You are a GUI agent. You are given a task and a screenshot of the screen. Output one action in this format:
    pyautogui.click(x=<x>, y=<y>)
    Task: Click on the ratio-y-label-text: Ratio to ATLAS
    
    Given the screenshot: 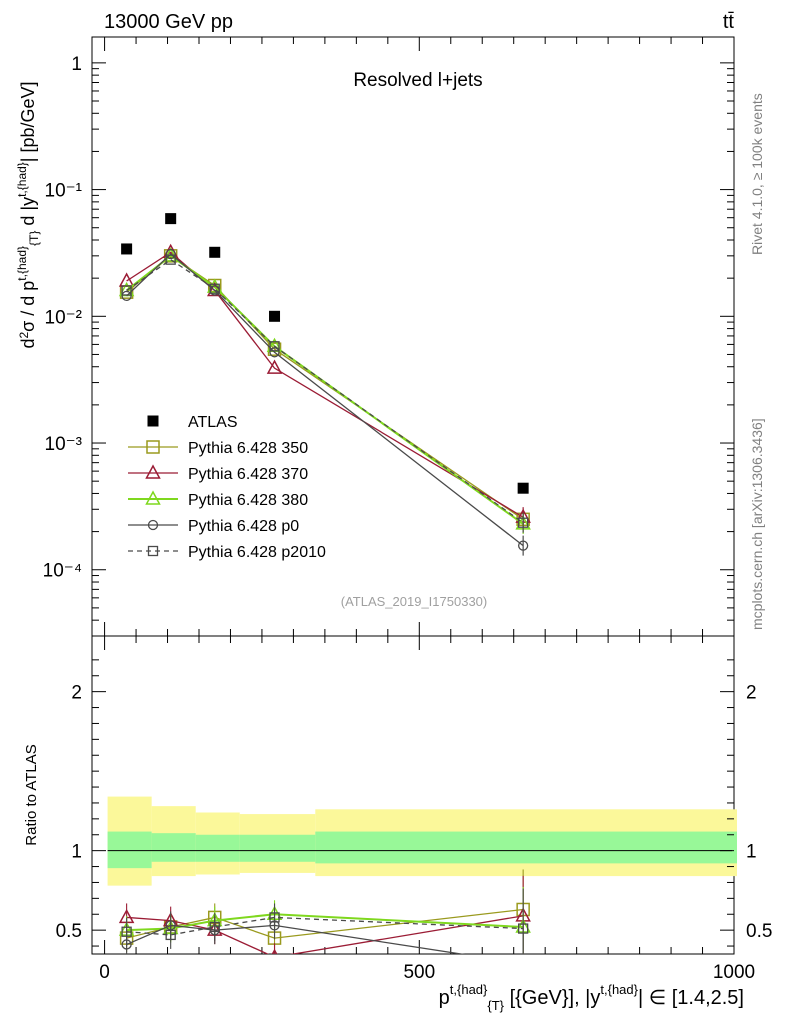 What is the action you would take?
    pyautogui.click(x=31, y=794)
    